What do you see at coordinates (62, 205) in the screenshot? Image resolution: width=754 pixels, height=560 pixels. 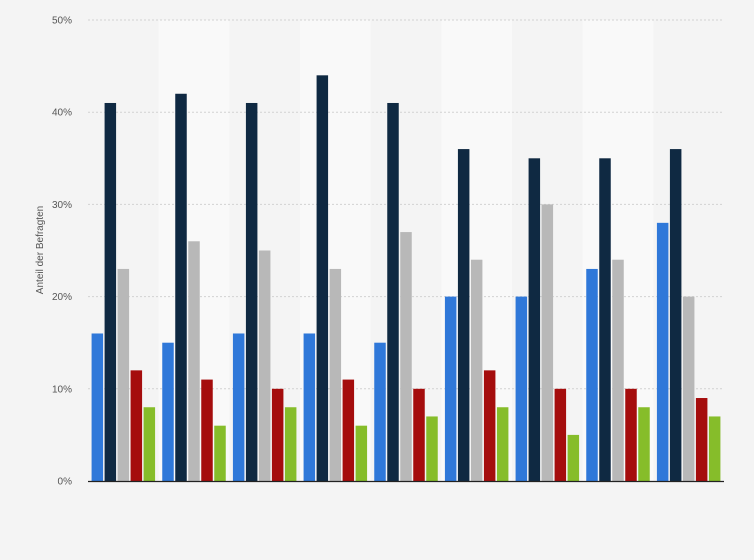 I see `y-tick-label: 30%` at bounding box center [62, 205].